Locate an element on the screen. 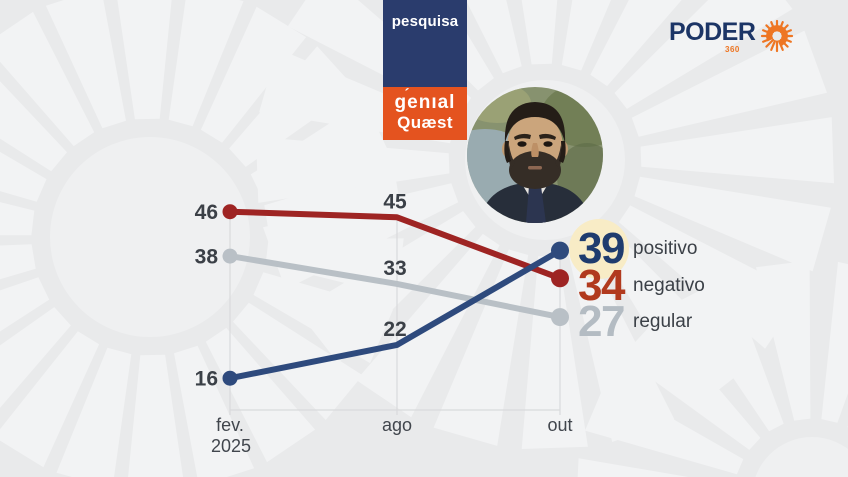 The image size is (848, 477). series-line-regular is located at coordinates (395, 287).